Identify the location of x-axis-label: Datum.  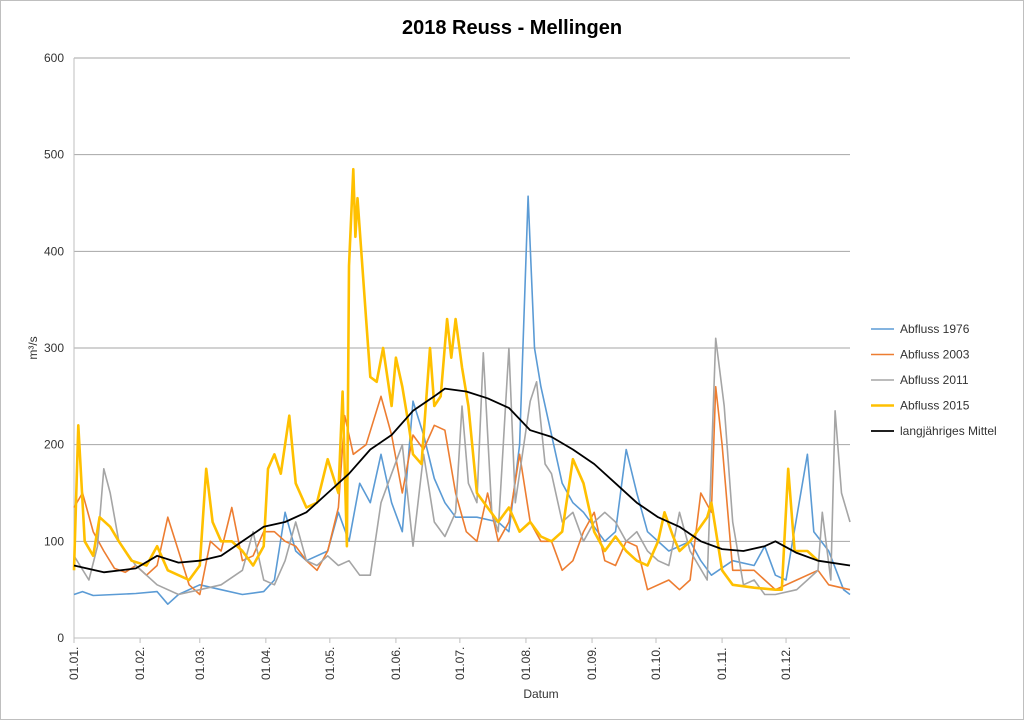
(540, 694).